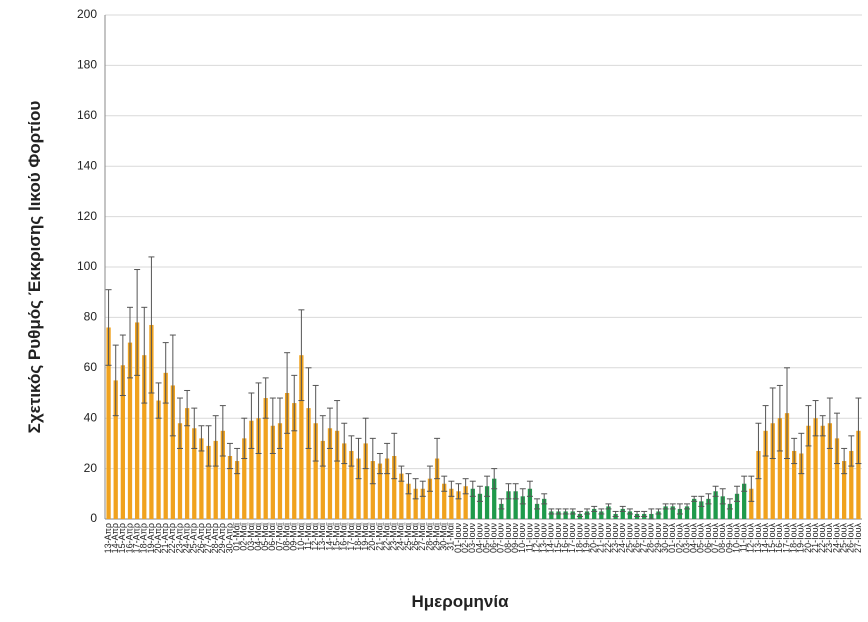  Describe the element at coordinates (772, 538) in the screenshot. I see `x-tick-label: 15-Ιουλ` at that location.